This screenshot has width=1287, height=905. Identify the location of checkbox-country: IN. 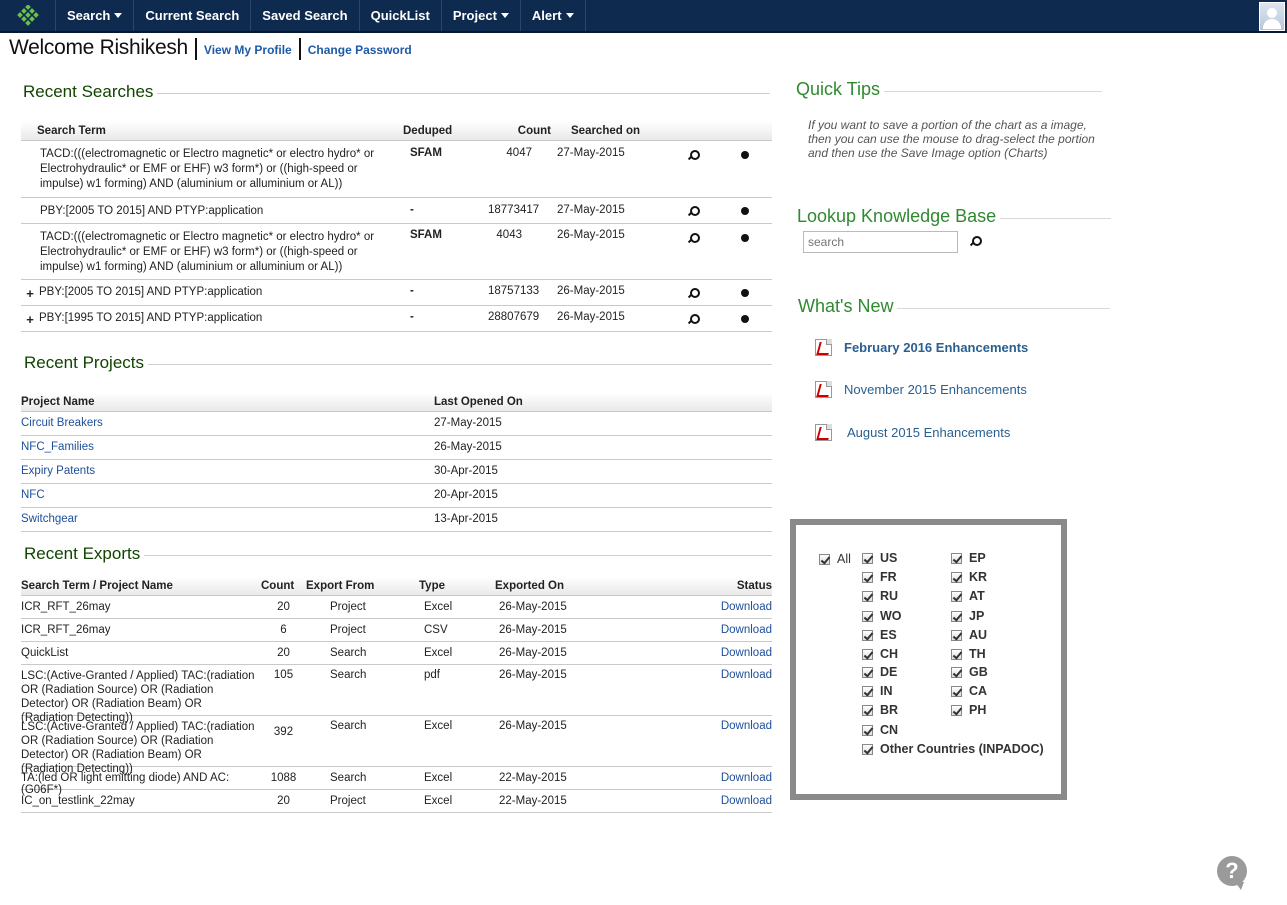
(877, 691).